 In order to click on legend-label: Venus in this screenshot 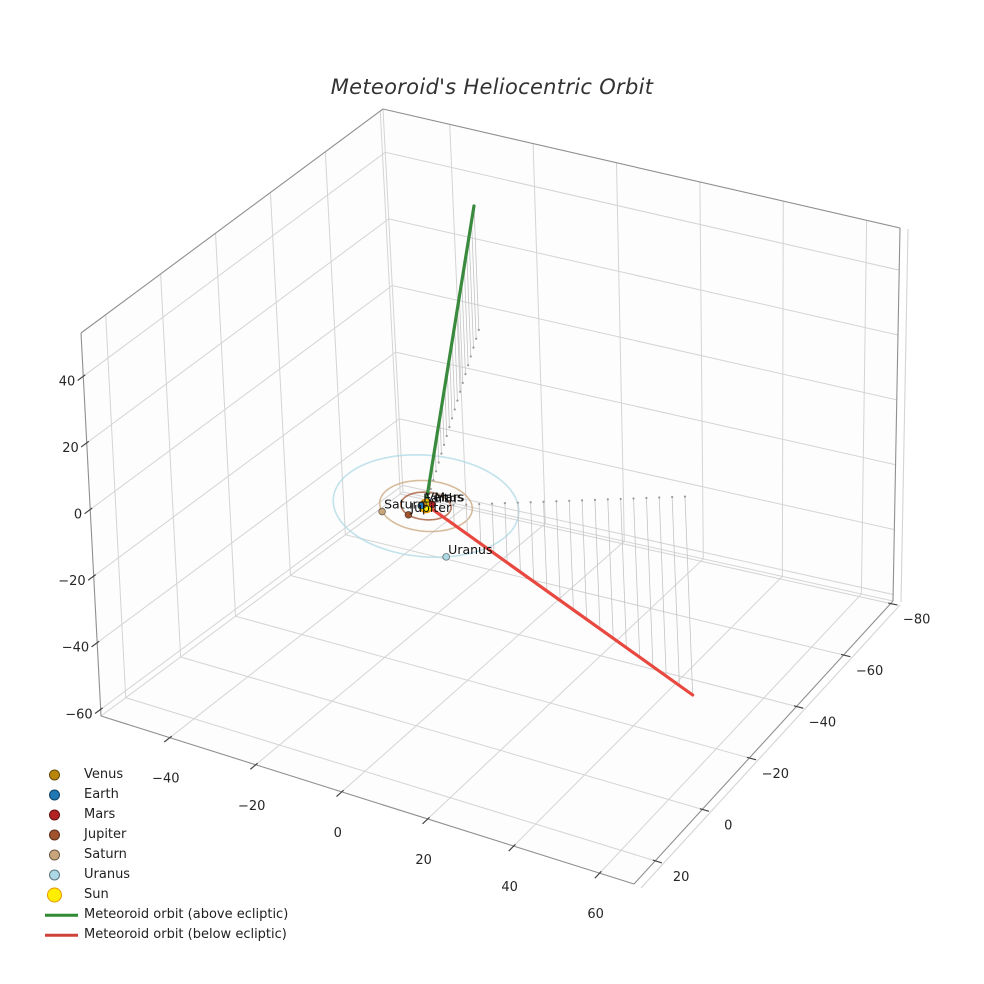, I will do `click(104, 774)`.